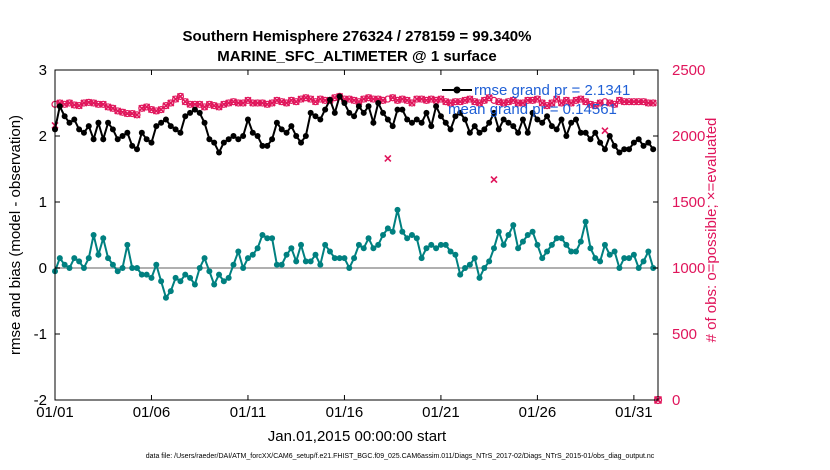 The height and width of the screenshot is (470, 830). What do you see at coordinates (684, 334) in the screenshot?
I see `right-tick-label: 500` at bounding box center [684, 334].